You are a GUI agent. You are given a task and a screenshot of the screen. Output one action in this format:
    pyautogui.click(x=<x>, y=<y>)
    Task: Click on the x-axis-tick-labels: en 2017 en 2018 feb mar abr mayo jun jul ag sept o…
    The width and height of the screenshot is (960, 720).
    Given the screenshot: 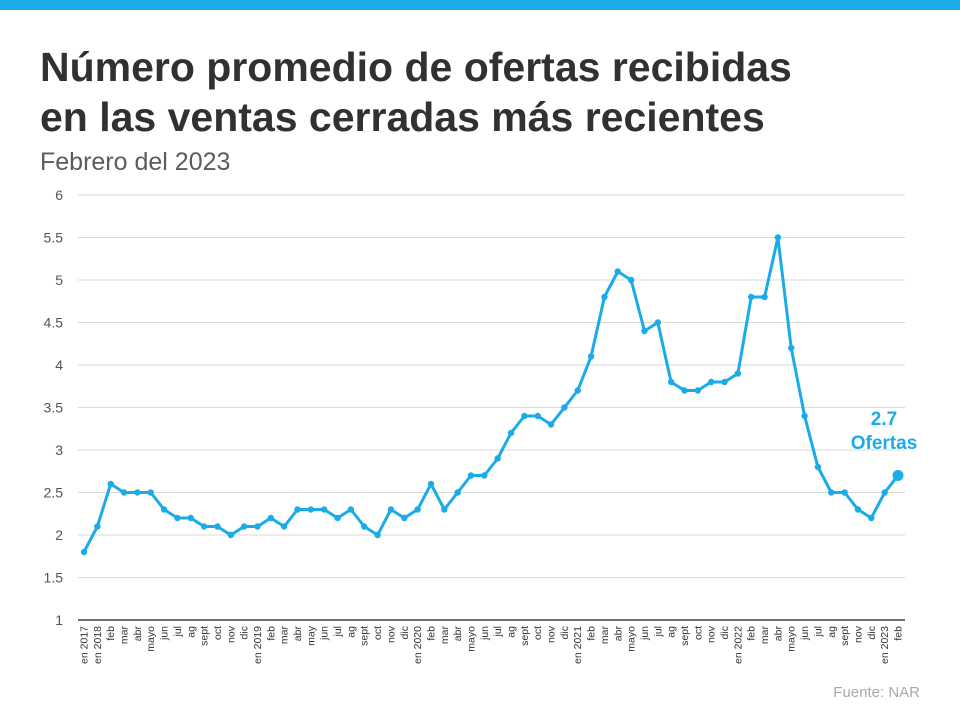 What is the action you would take?
    pyautogui.click(x=492, y=644)
    